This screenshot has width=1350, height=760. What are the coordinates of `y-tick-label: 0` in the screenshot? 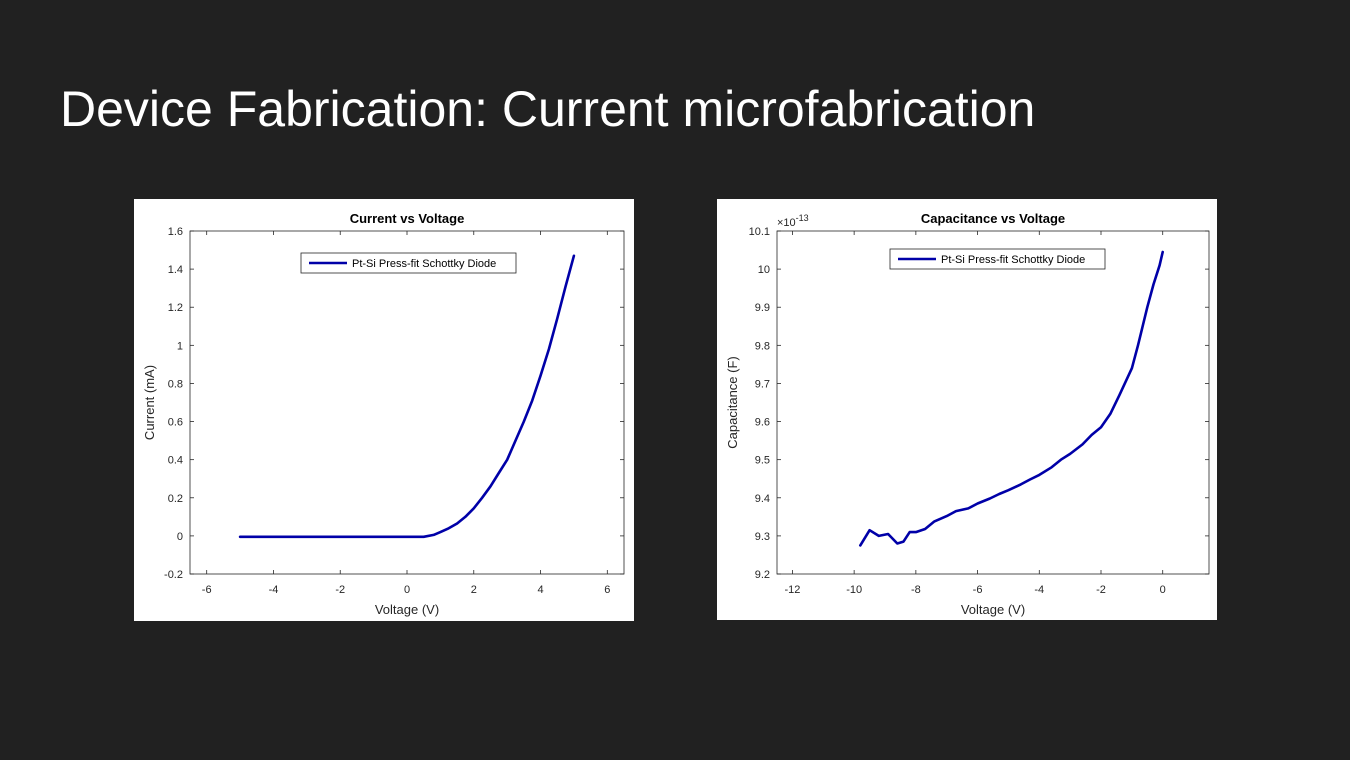 It's located at (180, 537).